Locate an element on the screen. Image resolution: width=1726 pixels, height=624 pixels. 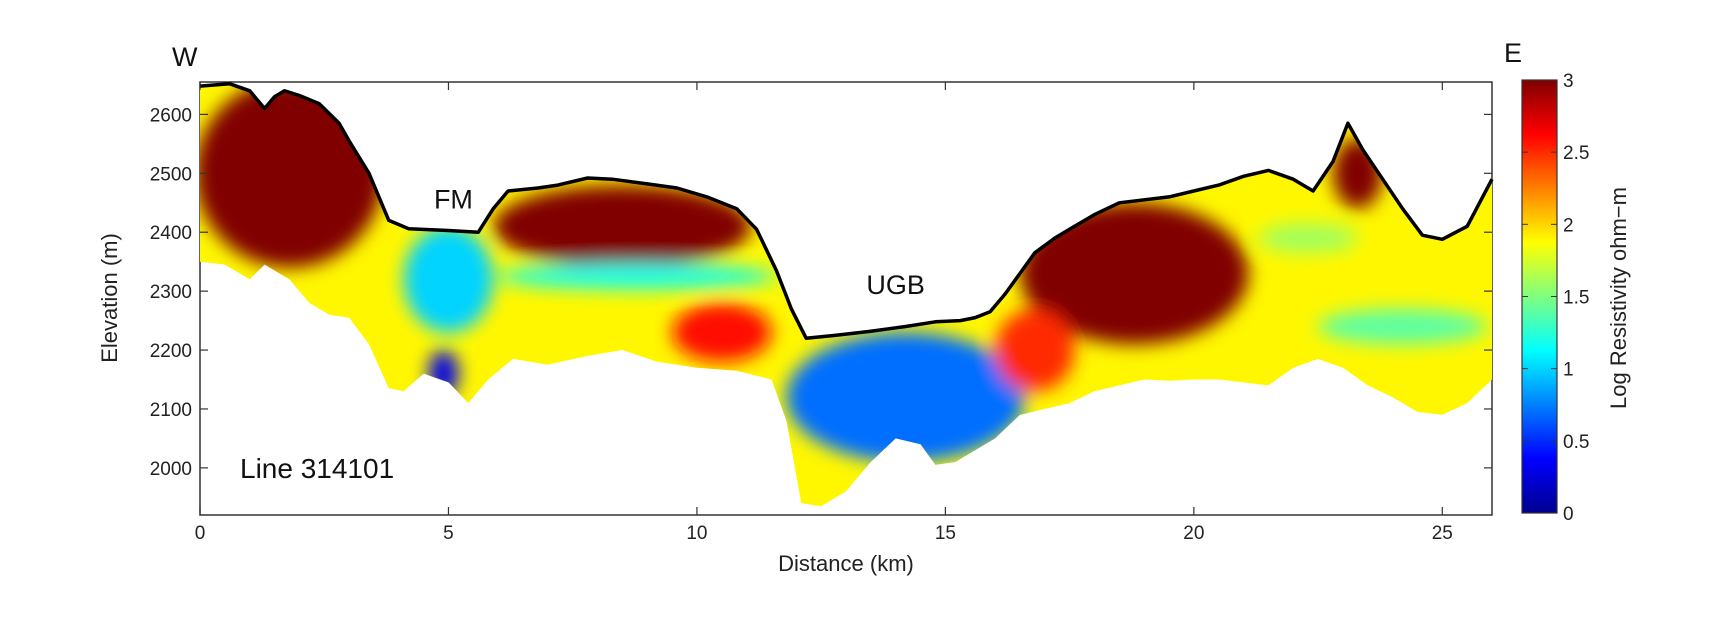
y-tick-label: 2400 is located at coordinates (171, 233).